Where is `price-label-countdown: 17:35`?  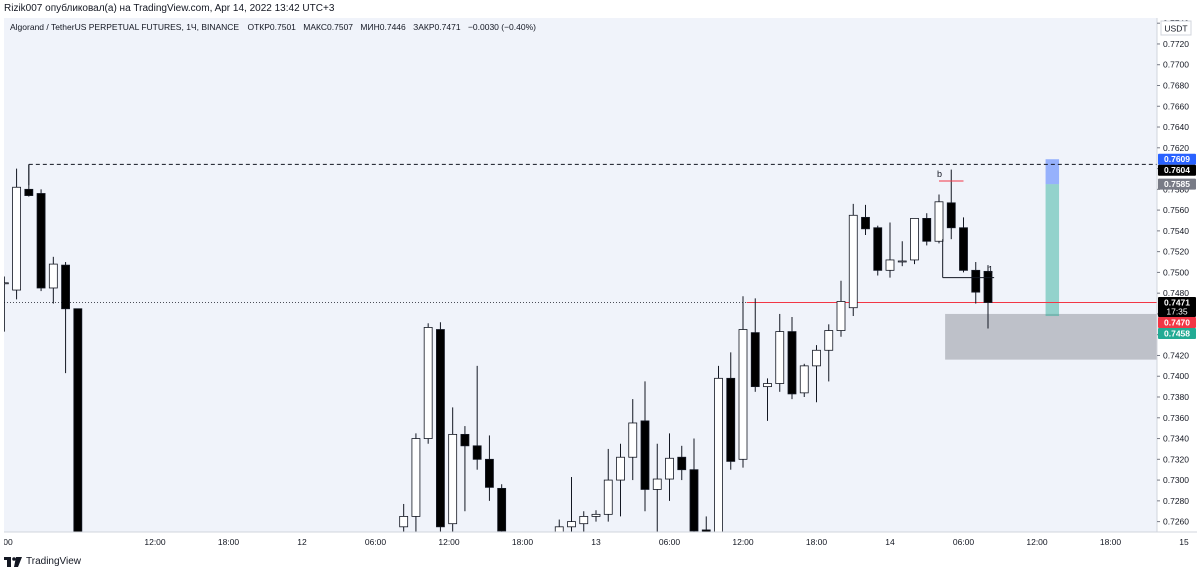
price-label-countdown: 17:35 is located at coordinates (1177, 312).